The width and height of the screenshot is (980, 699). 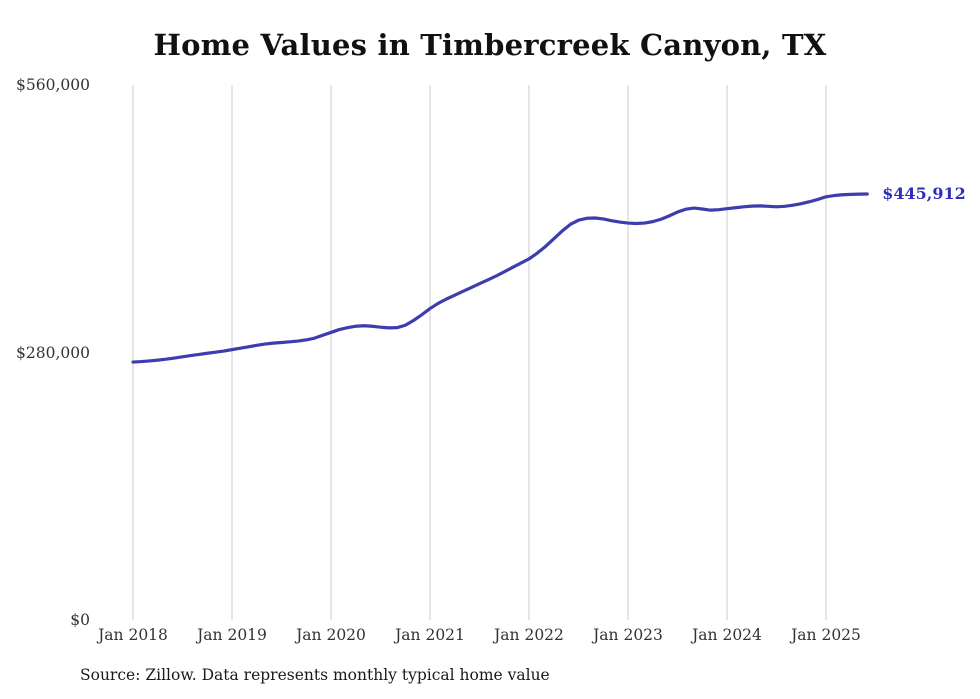 I want to click on chart-title: Home Values in Timbercreek Canyon, TX, so click(x=490, y=45).